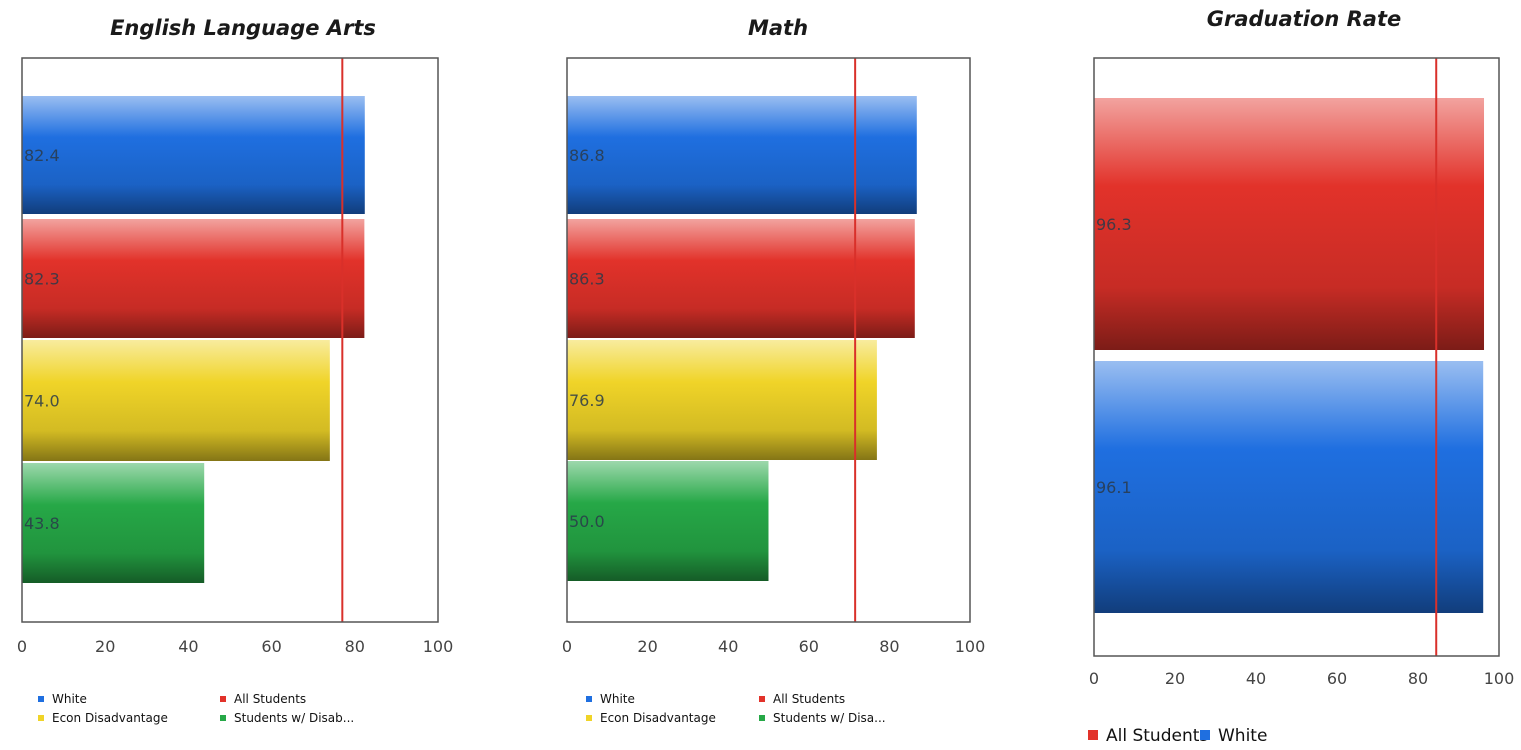 The height and width of the screenshot is (750, 1521). What do you see at coordinates (778, 28) in the screenshot?
I see `chart-title: Math` at bounding box center [778, 28].